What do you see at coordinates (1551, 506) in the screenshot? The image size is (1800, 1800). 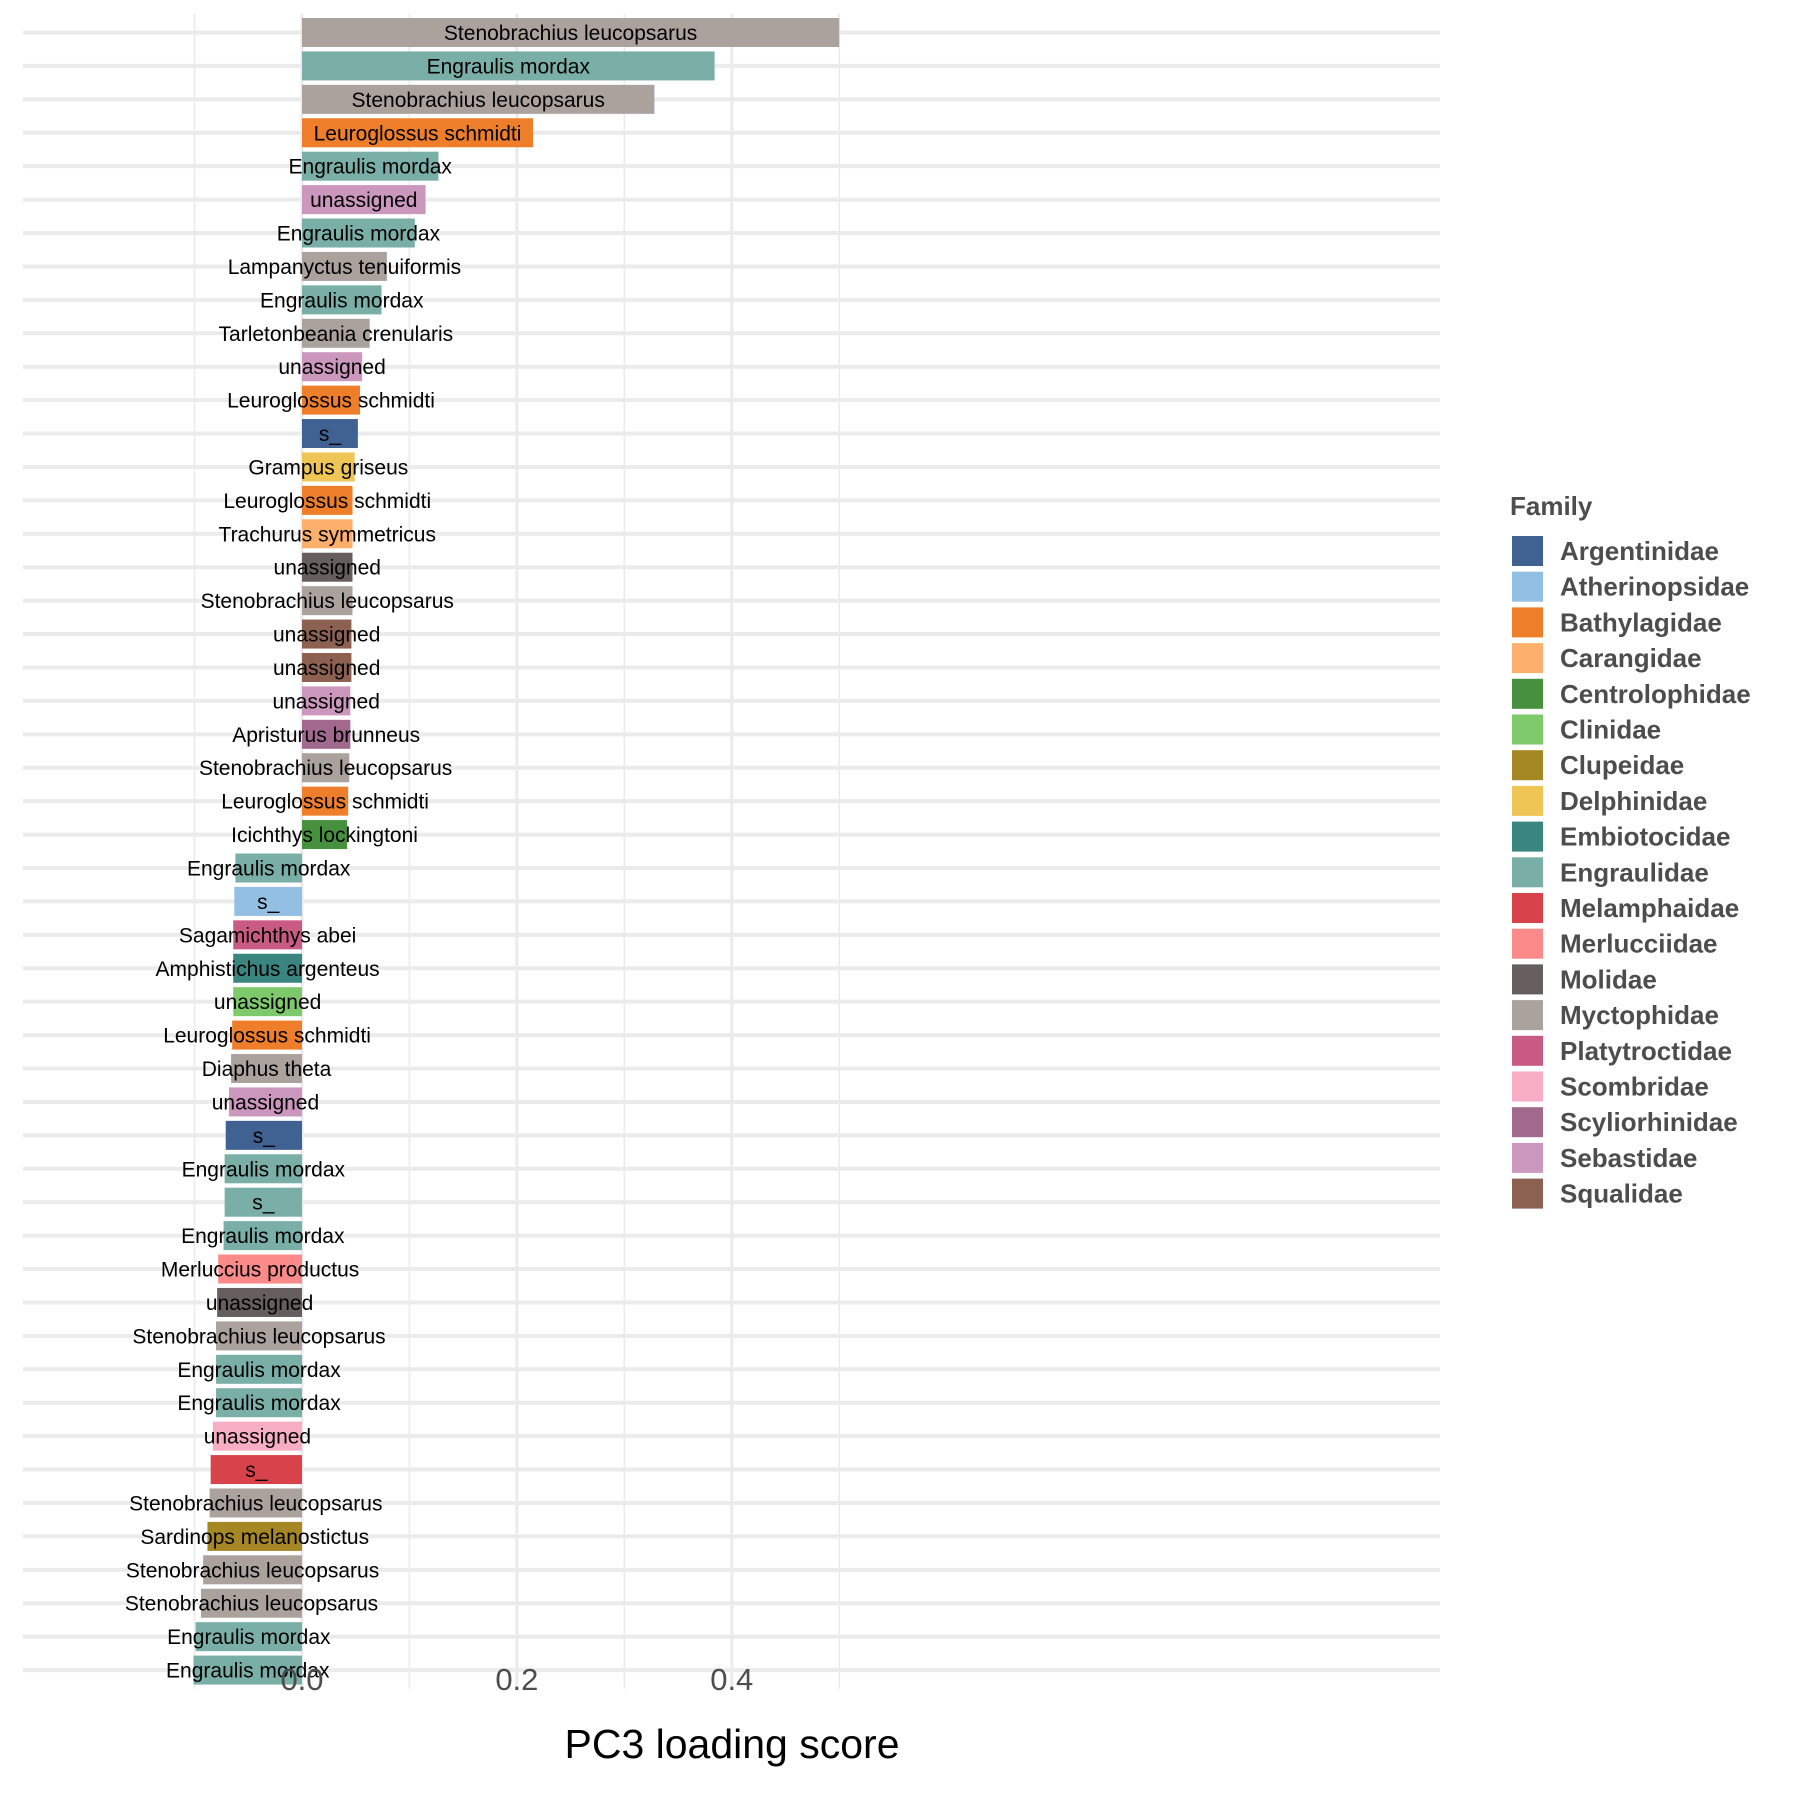 I see `legend-title: Family` at bounding box center [1551, 506].